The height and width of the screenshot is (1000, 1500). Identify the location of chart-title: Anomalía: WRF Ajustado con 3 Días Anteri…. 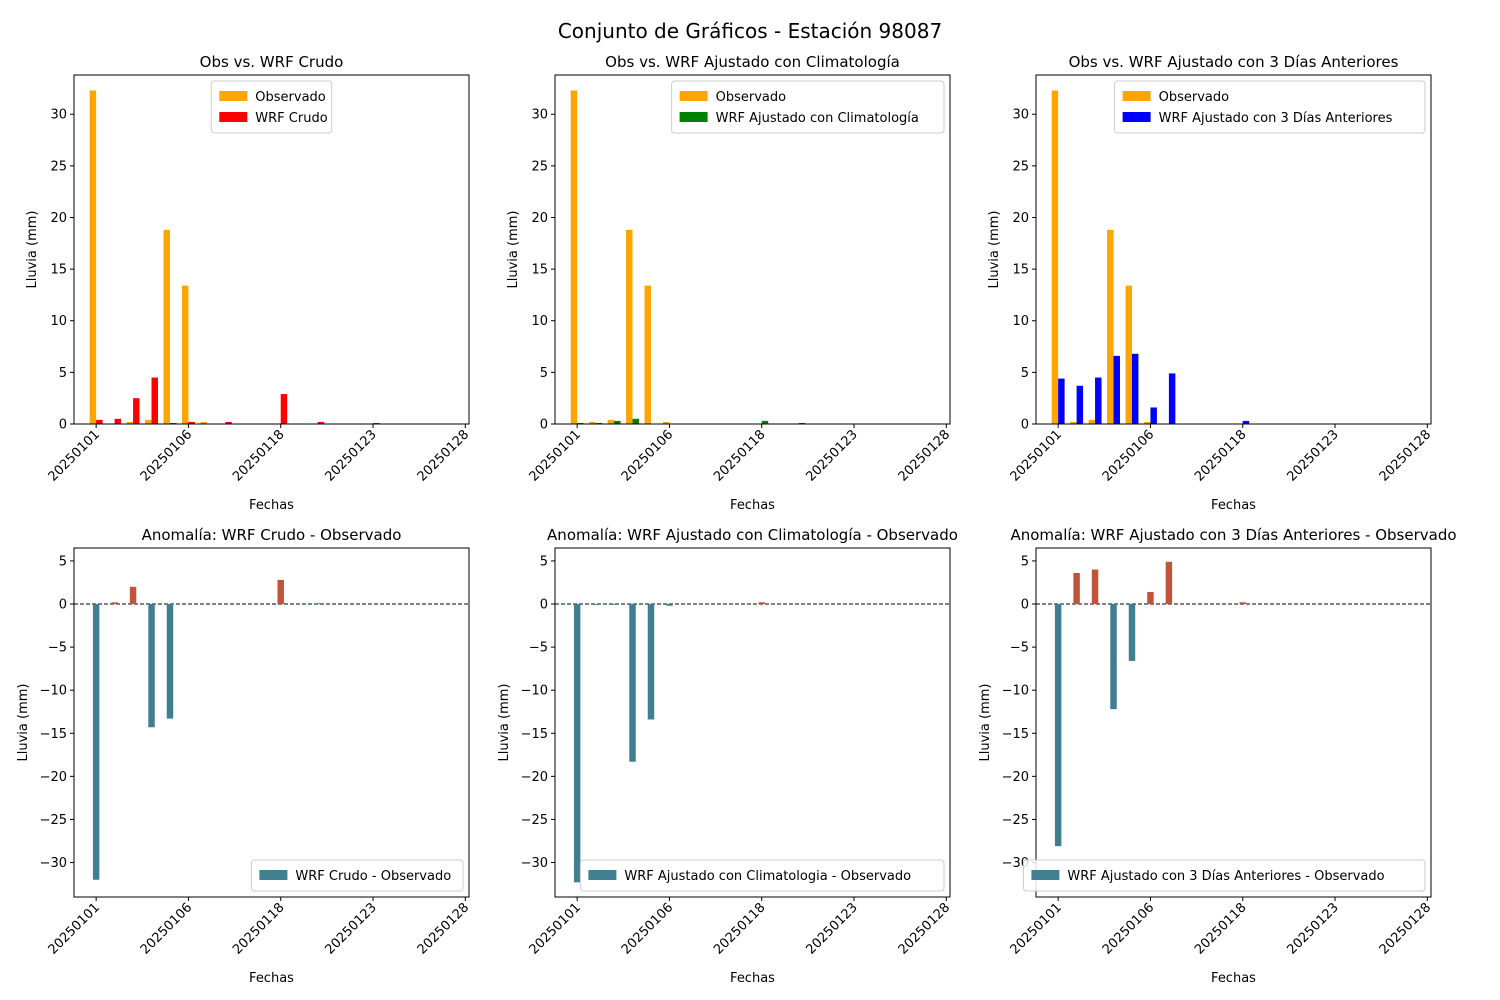
(1233, 535).